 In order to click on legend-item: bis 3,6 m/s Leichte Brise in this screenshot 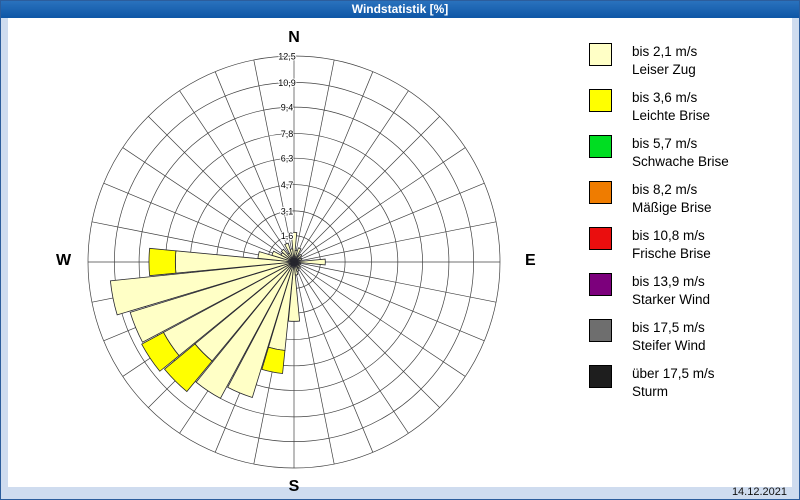, I will do `click(659, 106)`.